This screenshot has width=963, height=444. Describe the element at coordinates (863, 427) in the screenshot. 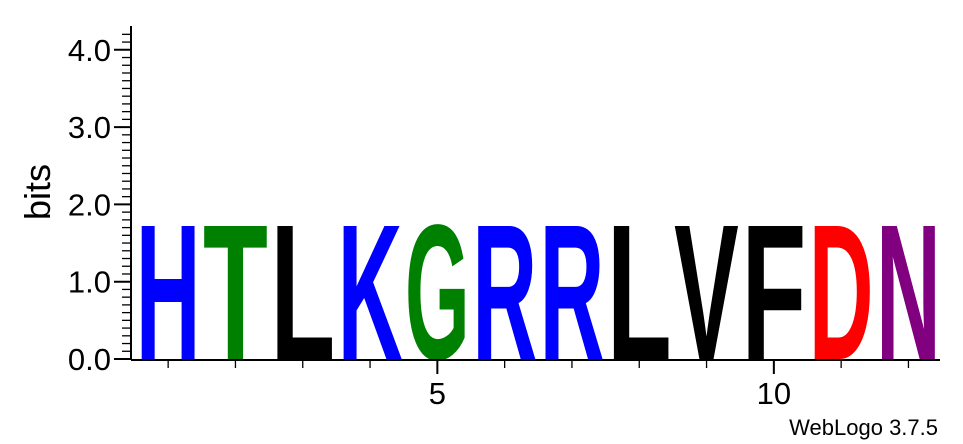

I see `weblogo-credit: WebLogo 3.7.5` at that location.